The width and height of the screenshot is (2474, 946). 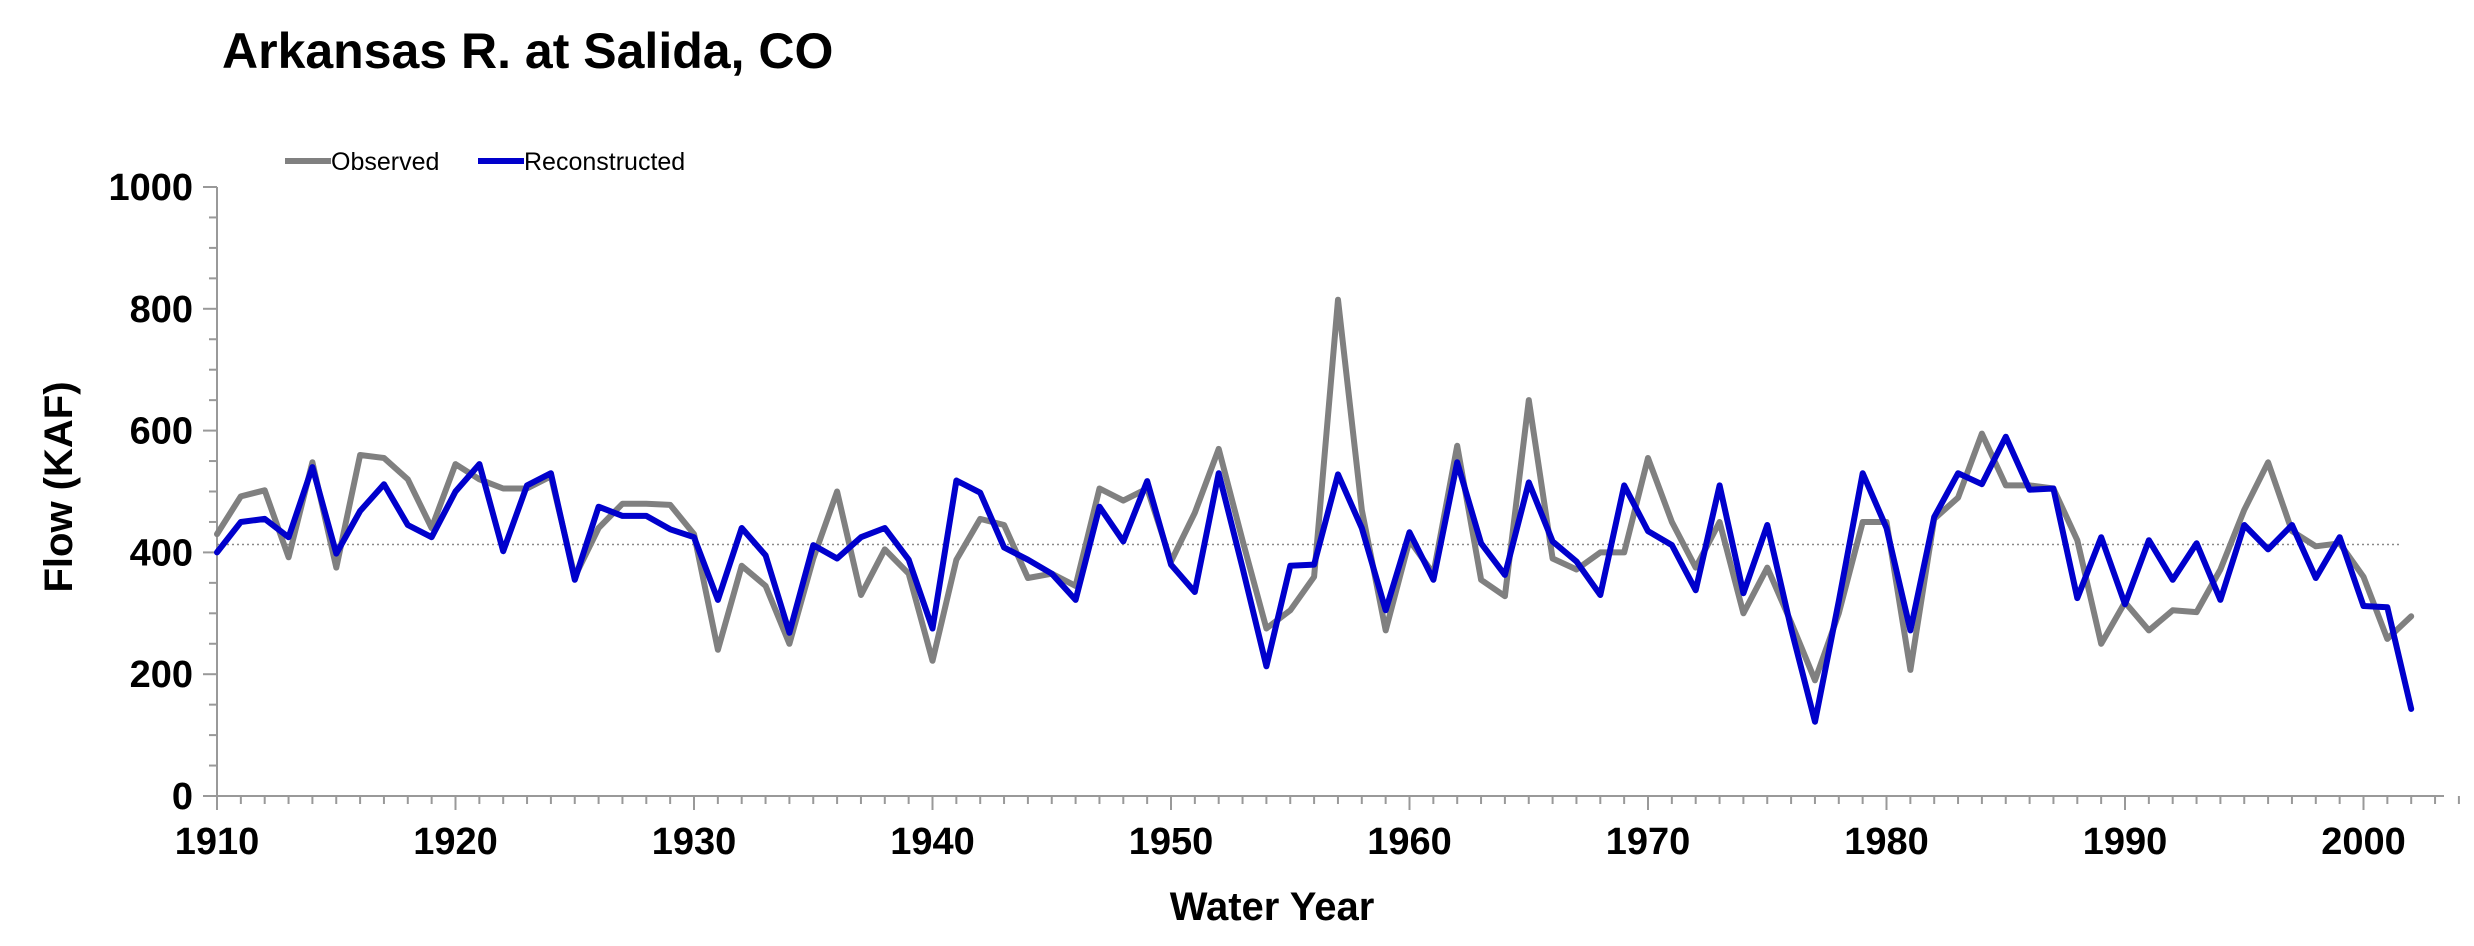 I want to click on legend: Observed Reconstructed, so click(x=485, y=162).